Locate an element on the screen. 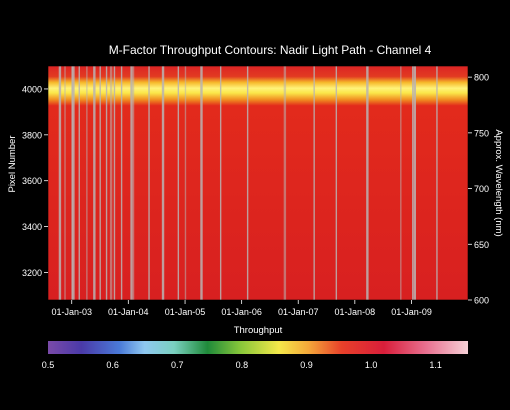 The image size is (510, 410). y-right-axis-label: Approx. Wavelength (nm) is located at coordinates (498, 182).